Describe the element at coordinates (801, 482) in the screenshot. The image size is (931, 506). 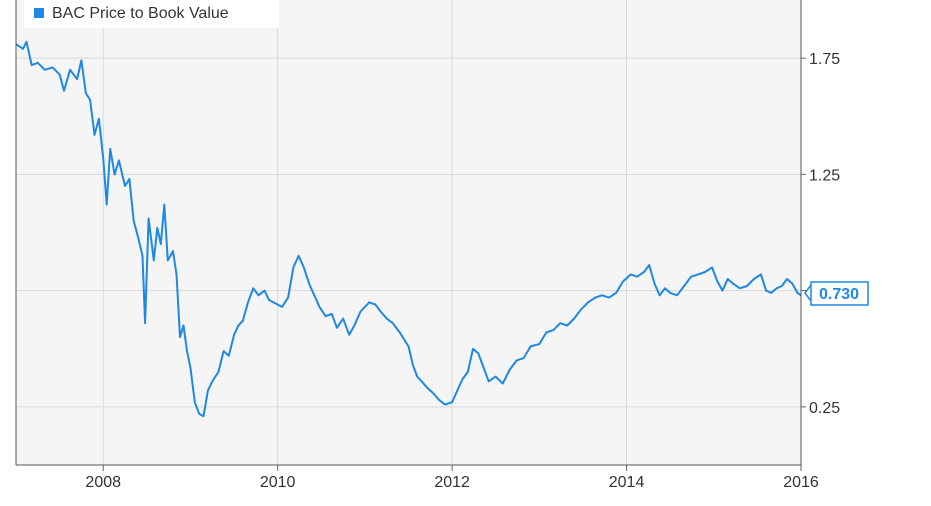
I see `x-tick-label: 2016` at that location.